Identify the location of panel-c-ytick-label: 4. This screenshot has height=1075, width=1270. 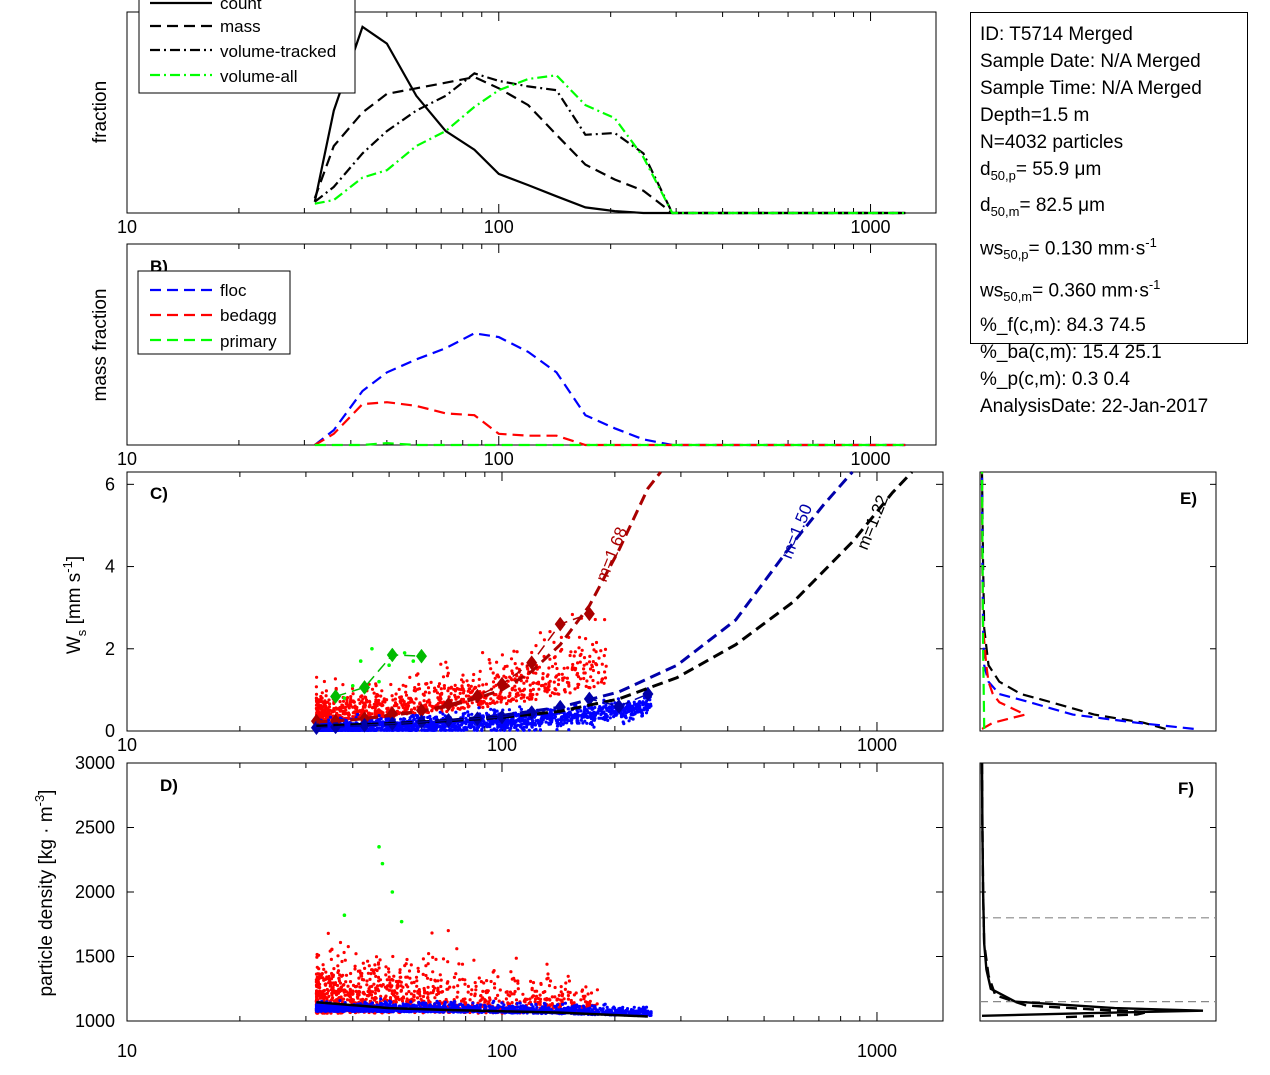
(110, 567).